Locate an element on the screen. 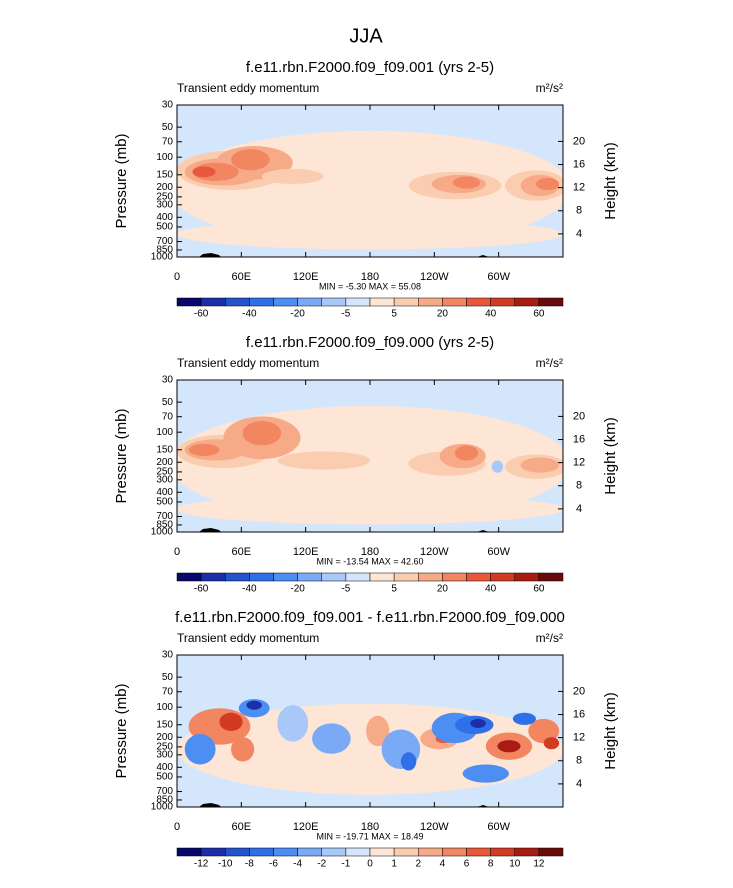 The height and width of the screenshot is (888, 733). contour-field is located at coordinates (370, 731).